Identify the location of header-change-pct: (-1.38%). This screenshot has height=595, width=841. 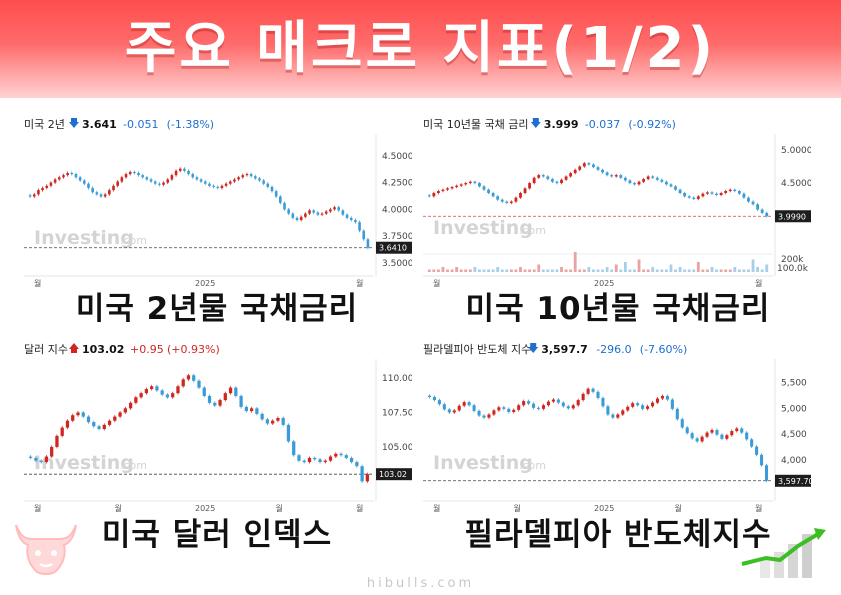
(191, 124).